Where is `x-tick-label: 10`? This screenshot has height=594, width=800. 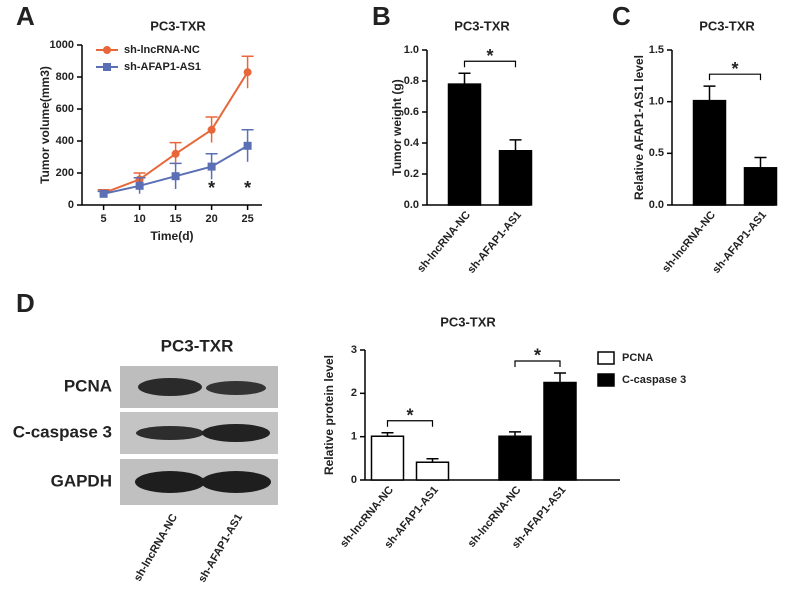
x-tick-label: 10 is located at coordinates (139, 219).